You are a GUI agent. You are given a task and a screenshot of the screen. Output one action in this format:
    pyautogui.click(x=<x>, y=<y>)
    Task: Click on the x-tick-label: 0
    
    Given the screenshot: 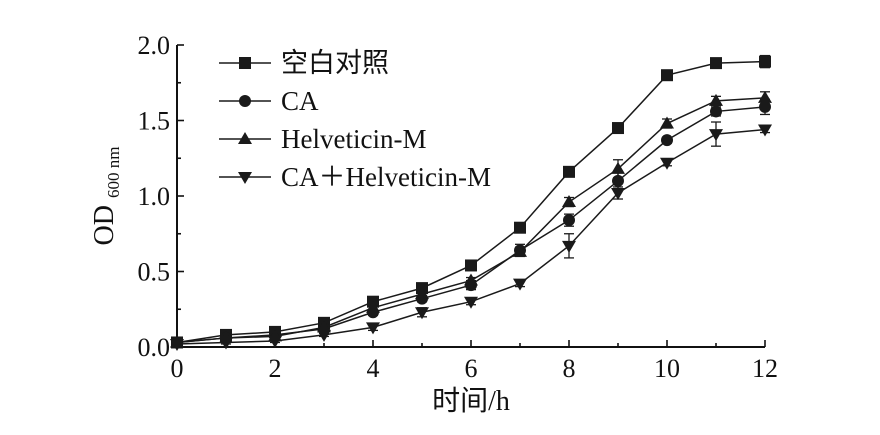 What is the action you would take?
    pyautogui.click(x=177, y=368)
    